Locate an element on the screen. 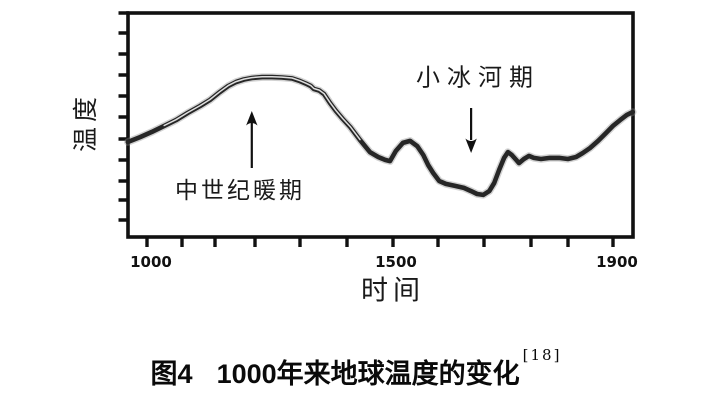 The width and height of the screenshot is (712, 418). down-arrow-head is located at coordinates (471, 145).